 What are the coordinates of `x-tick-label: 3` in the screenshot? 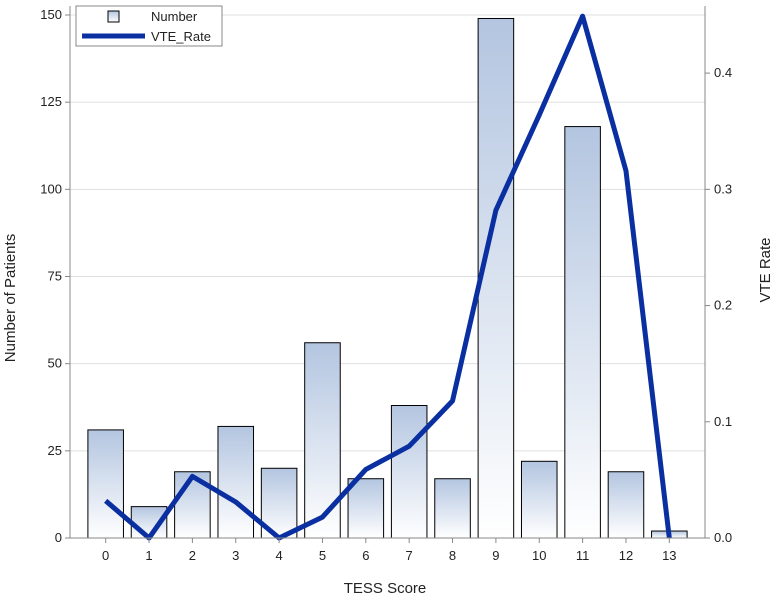 It's located at (235, 555).